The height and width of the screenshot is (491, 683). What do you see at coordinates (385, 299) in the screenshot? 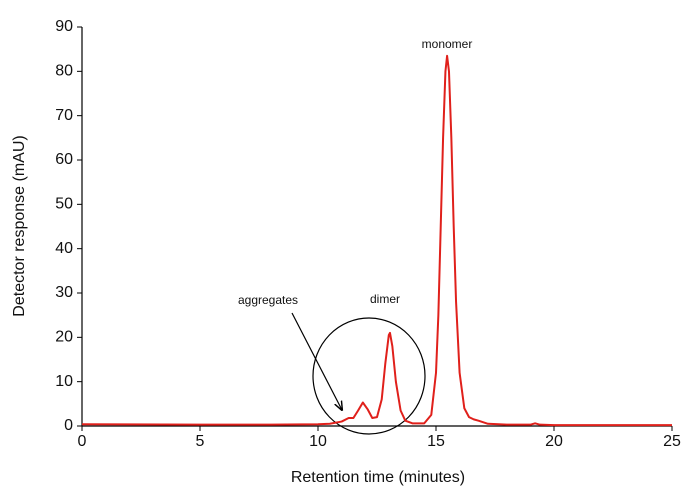
I see `annotation: dimer` at bounding box center [385, 299].